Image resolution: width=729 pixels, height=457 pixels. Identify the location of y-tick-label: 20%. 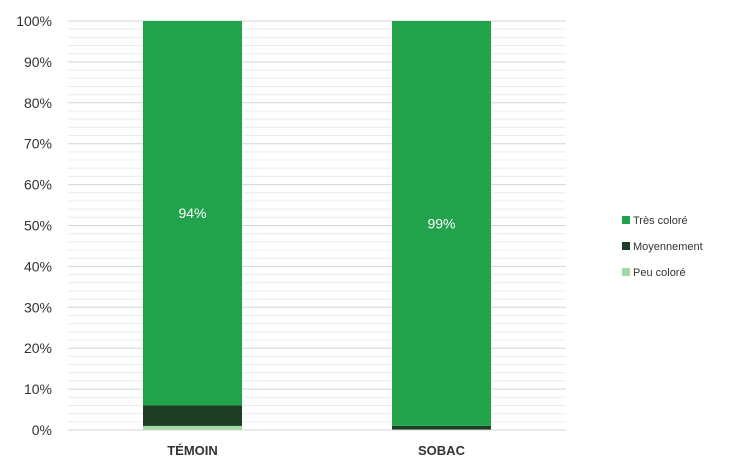
(38, 348).